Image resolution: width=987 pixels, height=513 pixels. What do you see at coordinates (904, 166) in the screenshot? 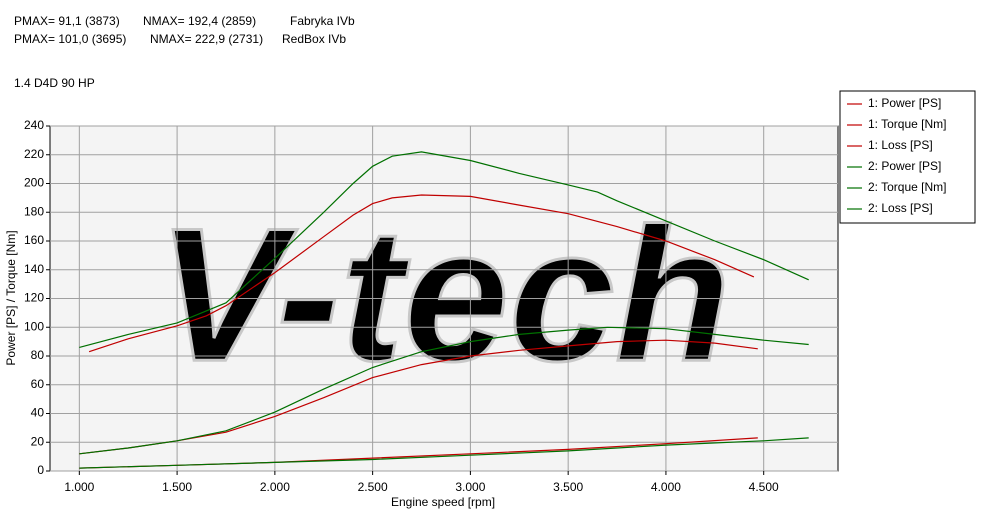
I see `legend-label: 2: Power [PS]` at bounding box center [904, 166].